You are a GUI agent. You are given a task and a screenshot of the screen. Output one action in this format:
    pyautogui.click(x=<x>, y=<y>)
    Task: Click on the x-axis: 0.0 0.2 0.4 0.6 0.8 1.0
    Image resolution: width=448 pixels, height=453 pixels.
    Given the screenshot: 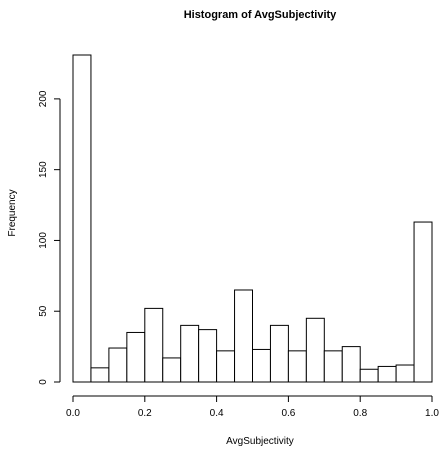 What is the action you would take?
    pyautogui.click(x=252, y=407)
    